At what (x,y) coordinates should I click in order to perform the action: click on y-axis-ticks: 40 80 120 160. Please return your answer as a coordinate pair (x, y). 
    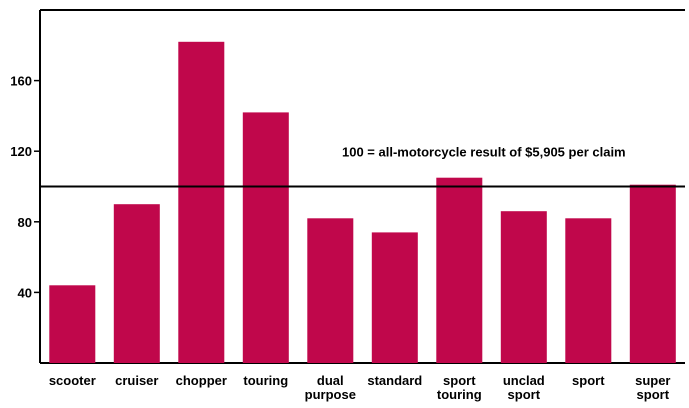
    Looking at the image, I should click on (25, 187).